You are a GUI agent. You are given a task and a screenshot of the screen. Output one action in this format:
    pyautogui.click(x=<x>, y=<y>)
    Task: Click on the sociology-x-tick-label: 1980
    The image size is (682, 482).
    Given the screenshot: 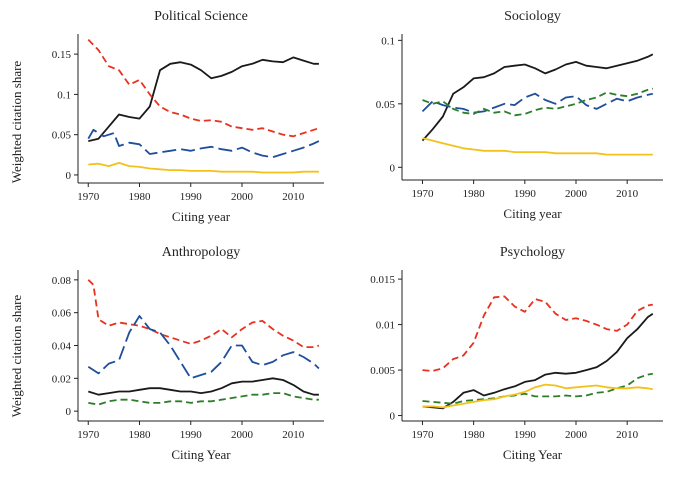 What is the action you would take?
    pyautogui.click(x=474, y=194)
    